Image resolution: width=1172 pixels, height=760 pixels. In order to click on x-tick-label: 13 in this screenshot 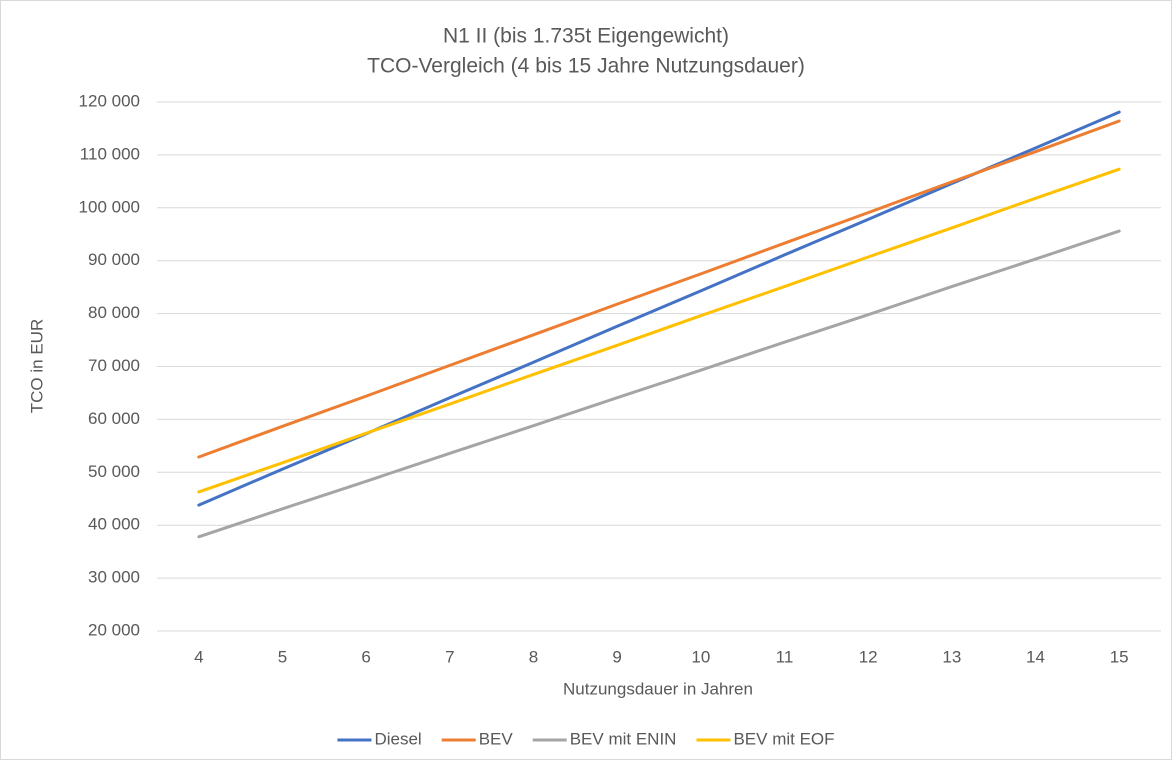, I will do `click(951, 656)`.